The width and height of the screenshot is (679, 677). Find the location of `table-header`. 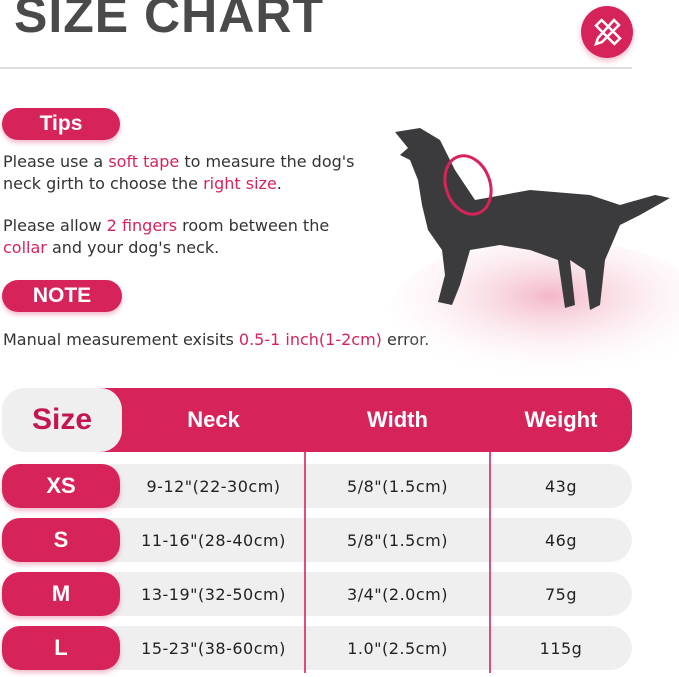

table-header is located at coordinates (366, 420).